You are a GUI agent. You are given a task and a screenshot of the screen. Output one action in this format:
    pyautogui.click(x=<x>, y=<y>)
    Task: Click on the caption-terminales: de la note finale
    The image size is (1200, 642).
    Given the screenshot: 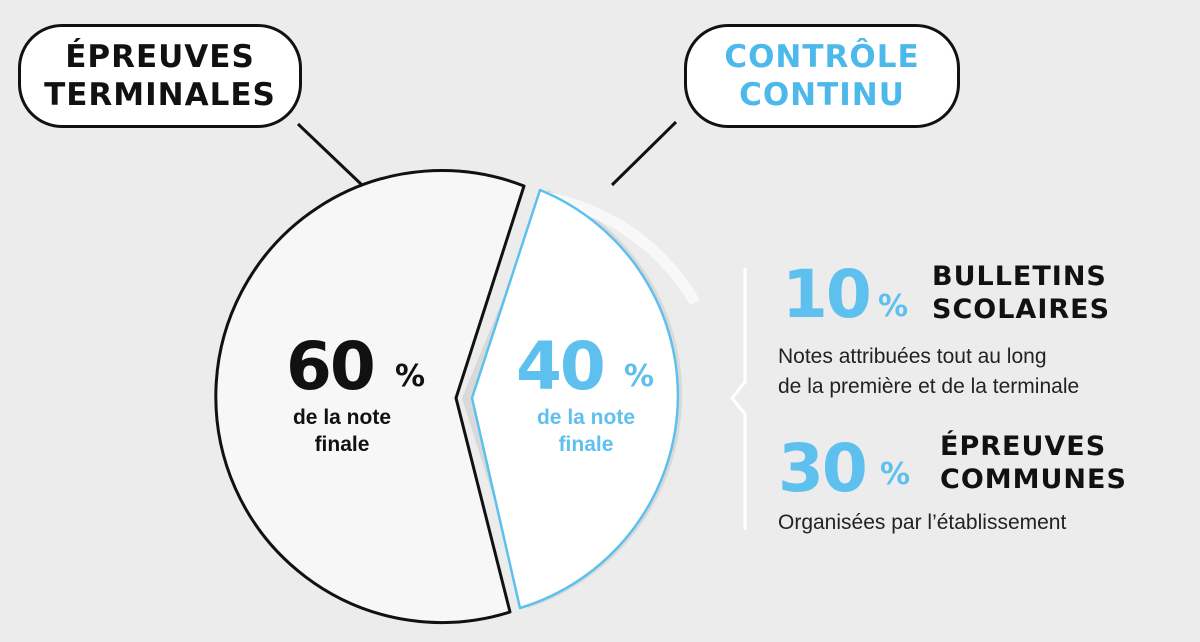 What is the action you would take?
    pyautogui.click(x=342, y=431)
    